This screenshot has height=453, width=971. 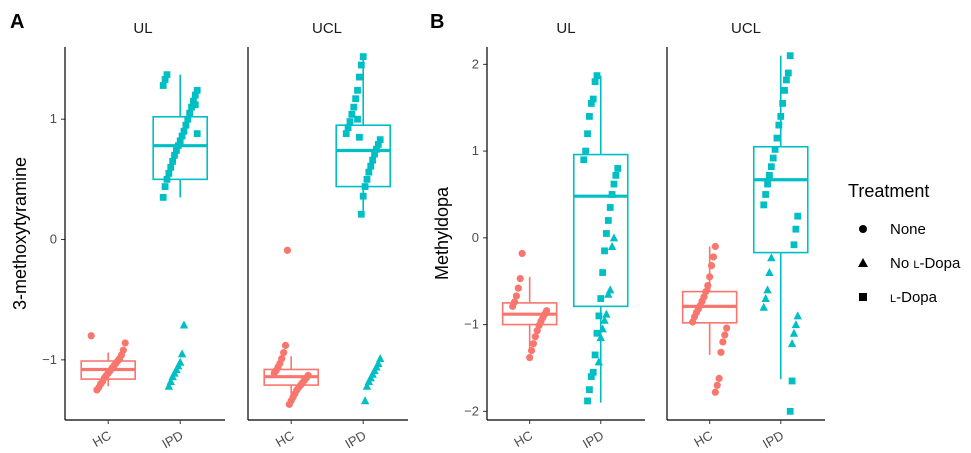 What do you see at coordinates (565, 28) in the screenshot?
I see `facet-label-ul: UL` at bounding box center [565, 28].